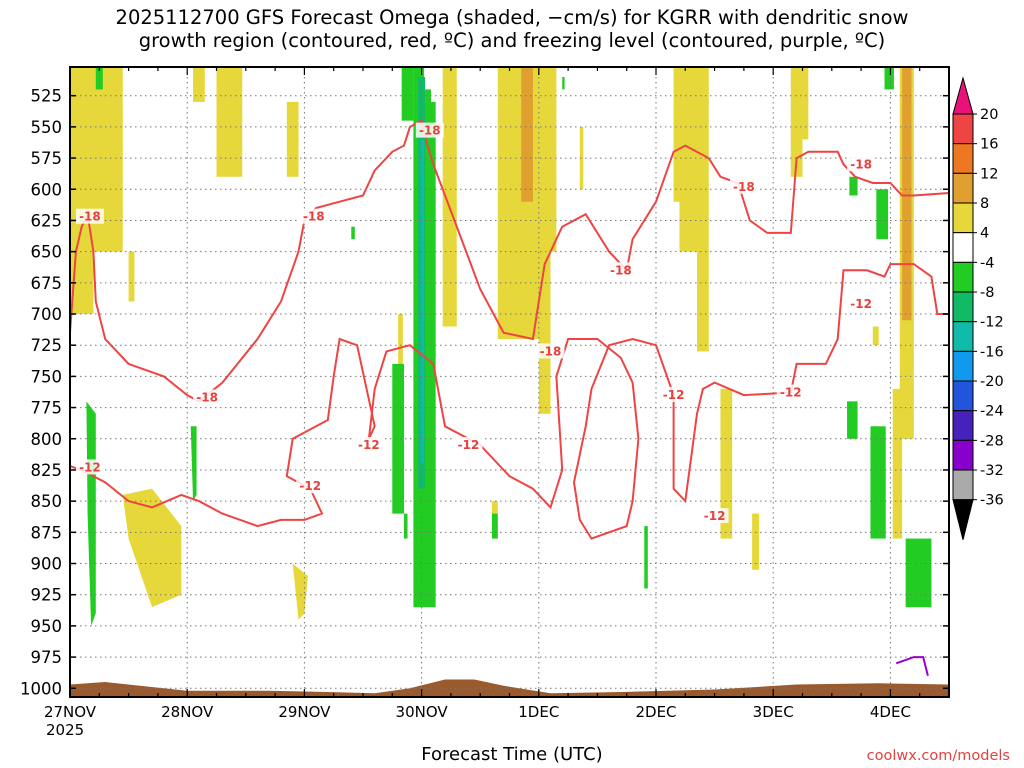  Describe the element at coordinates (422, 712) in the screenshot. I see `x-tick-label: 30NOV` at that location.